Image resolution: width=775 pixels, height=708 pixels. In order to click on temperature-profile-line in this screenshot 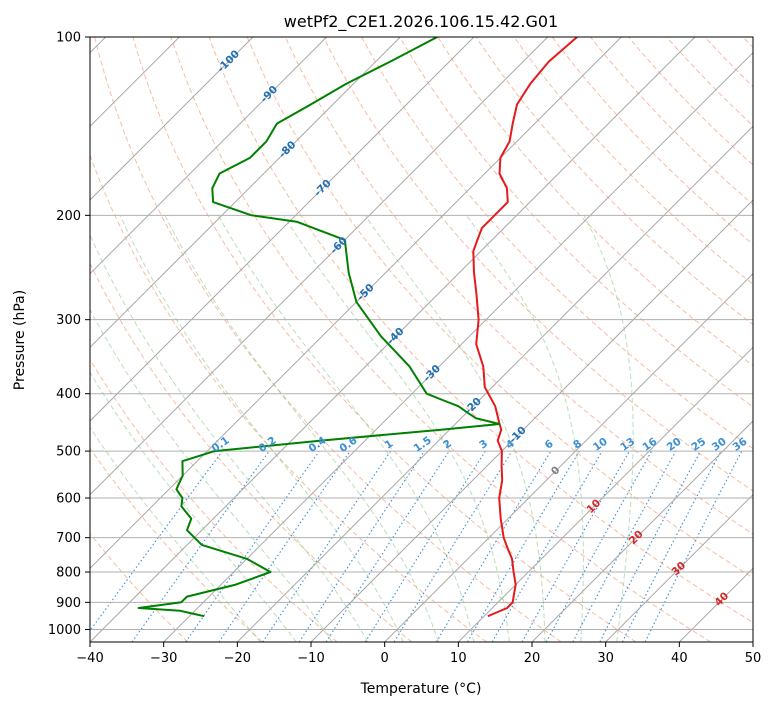, I will do `click(525, 327)`.